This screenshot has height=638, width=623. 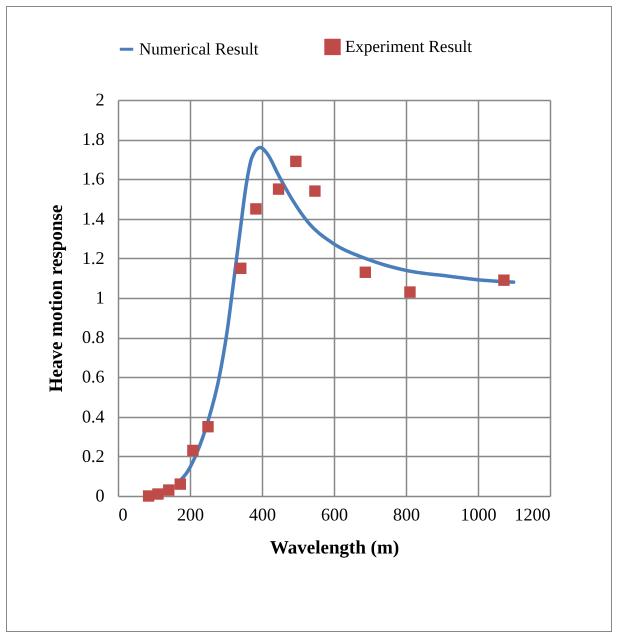 I want to click on y-tick-label: 0, so click(x=100, y=496).